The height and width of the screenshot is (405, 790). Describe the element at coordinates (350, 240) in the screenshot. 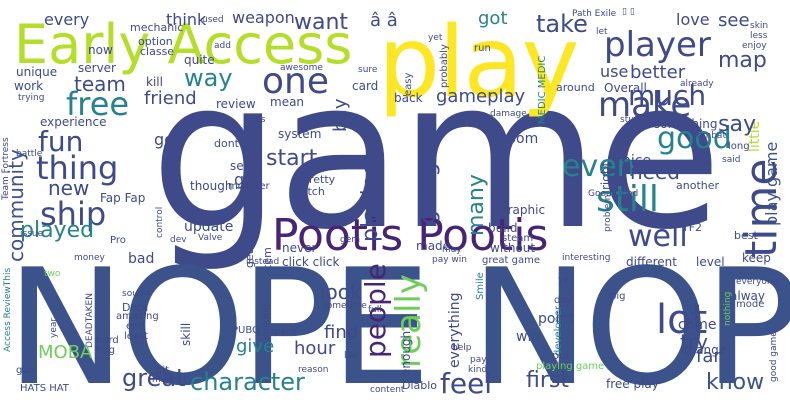

I see `word-gem: gem` at that location.